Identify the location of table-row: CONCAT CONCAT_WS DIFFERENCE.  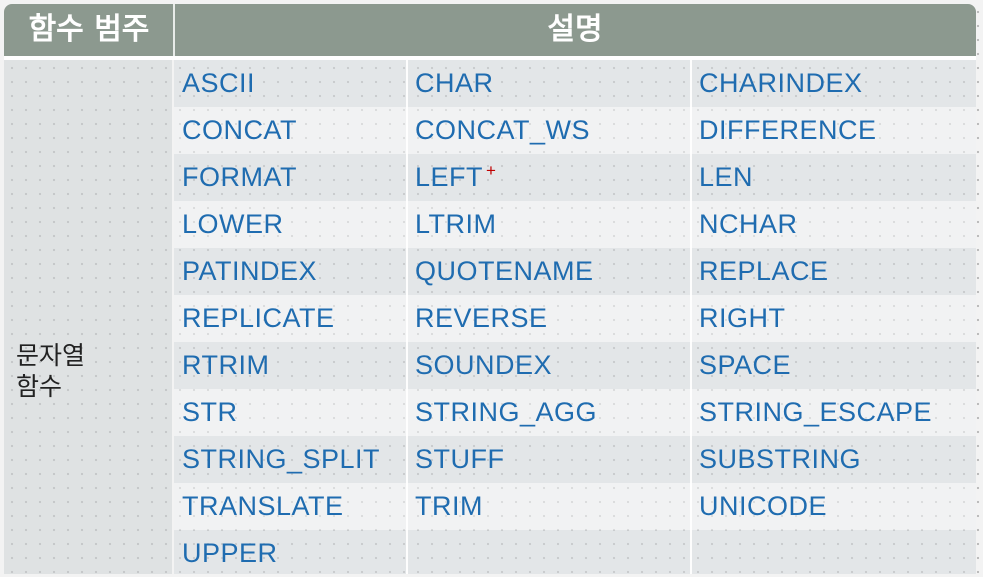
(575, 130).